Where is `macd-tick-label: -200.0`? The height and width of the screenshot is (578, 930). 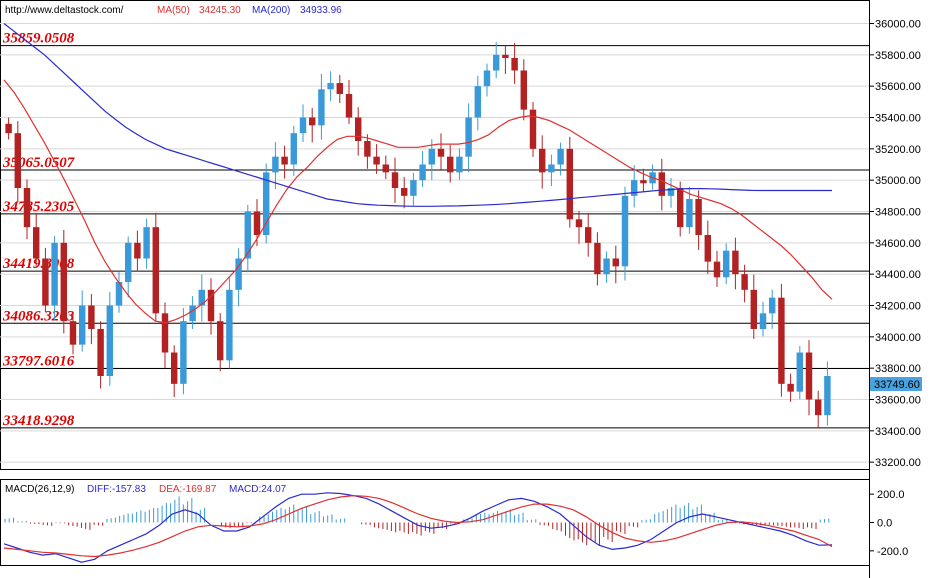 macd-tick-label: -200.0 is located at coordinates (892, 552).